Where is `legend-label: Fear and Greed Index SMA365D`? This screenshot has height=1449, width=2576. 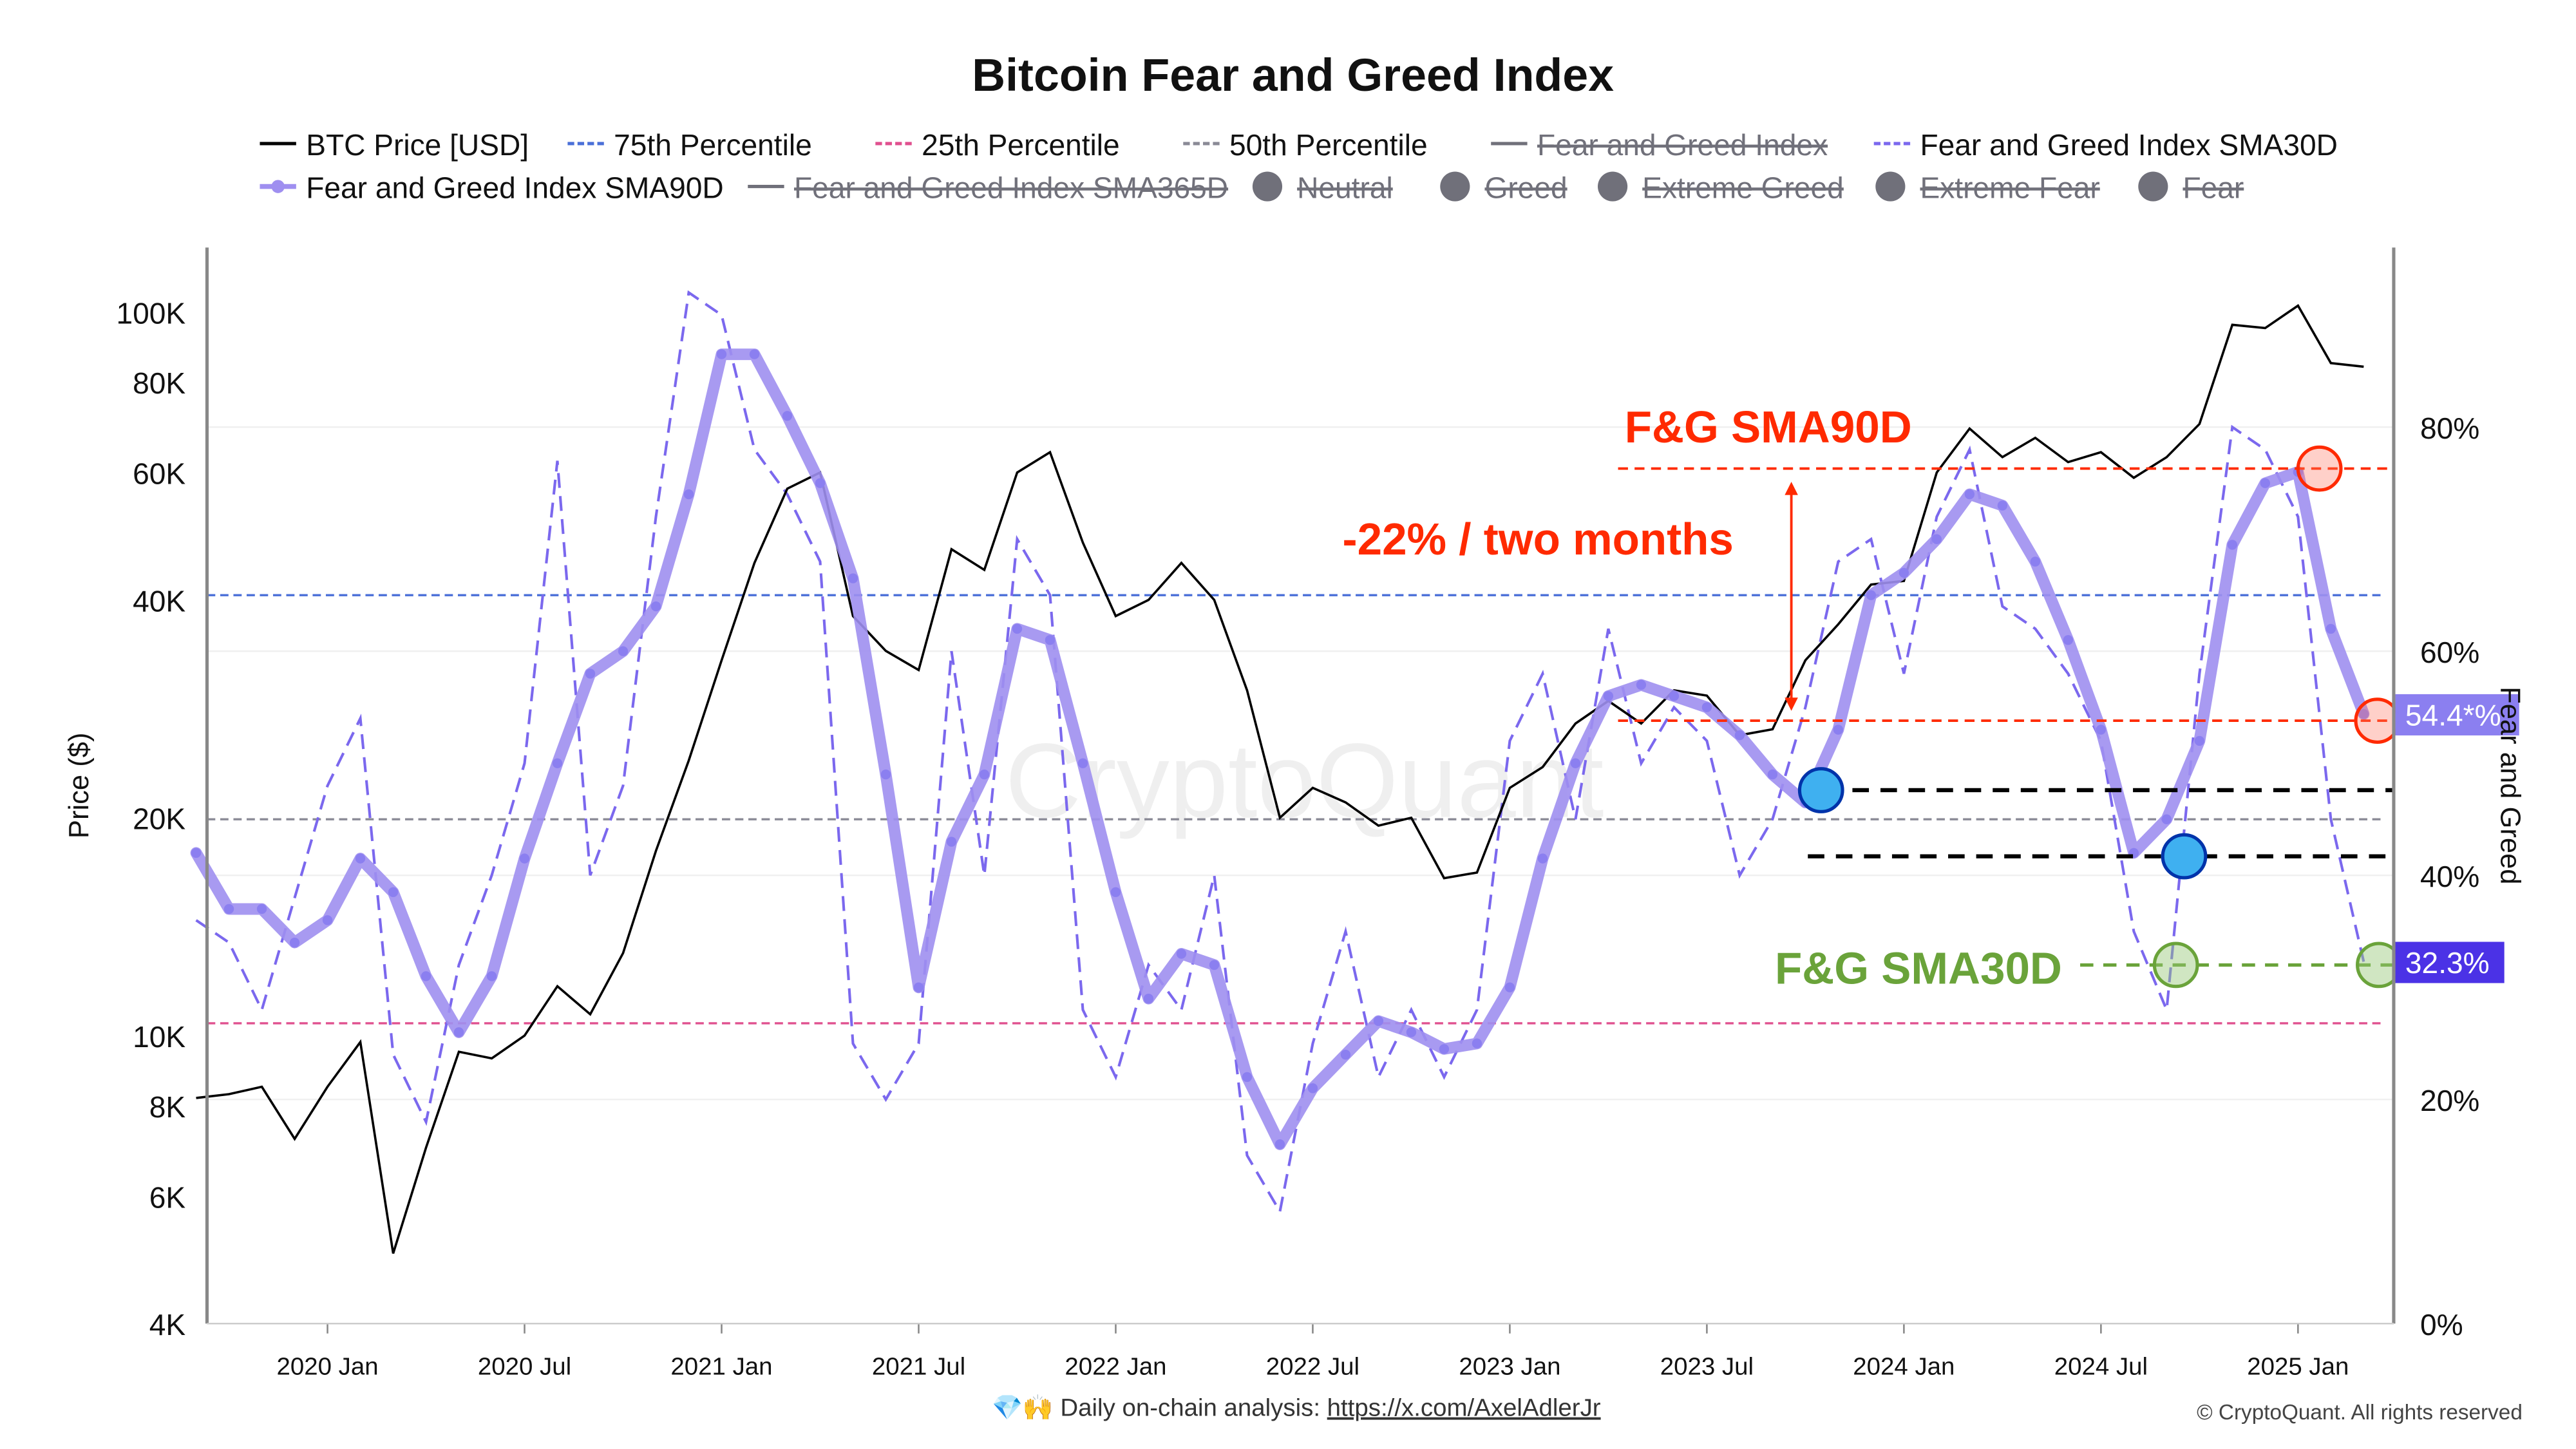 legend-label: Fear and Greed Index SMA365D is located at coordinates (1011, 188).